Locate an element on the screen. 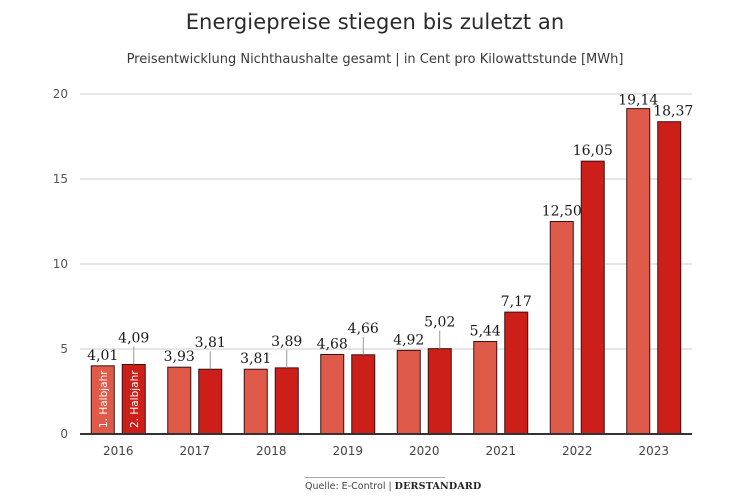  x-tick-label: 2021 is located at coordinates (500, 451).